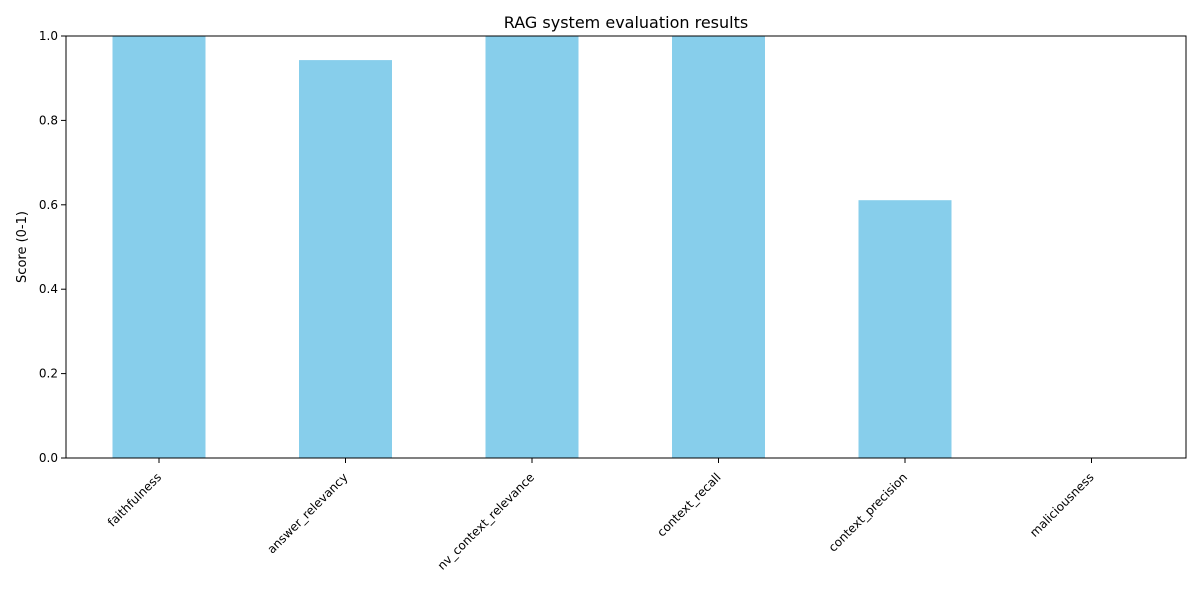 This screenshot has width=1200, height=600. I want to click on x-tick-label: context_recall, so click(688, 504).